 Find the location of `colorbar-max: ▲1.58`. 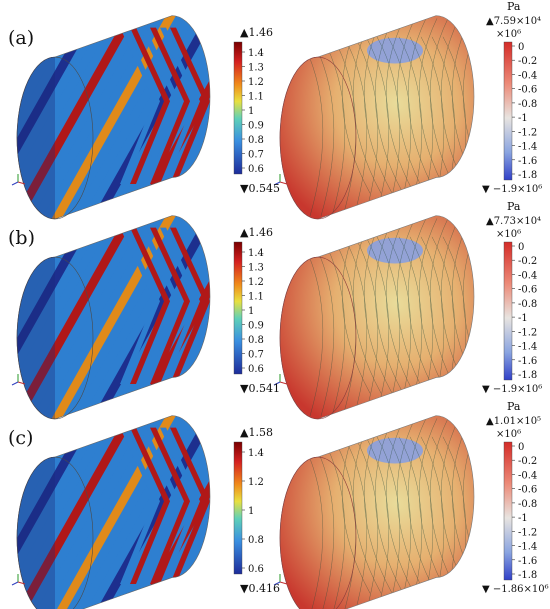

colorbar-max: ▲1.58 is located at coordinates (256, 432).